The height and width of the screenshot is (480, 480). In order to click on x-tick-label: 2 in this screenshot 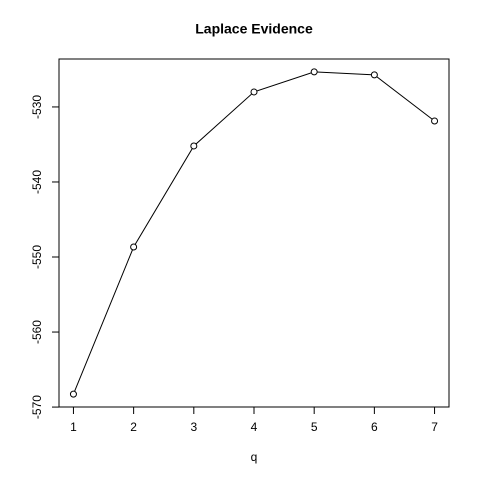, I will do `click(133, 427)`.